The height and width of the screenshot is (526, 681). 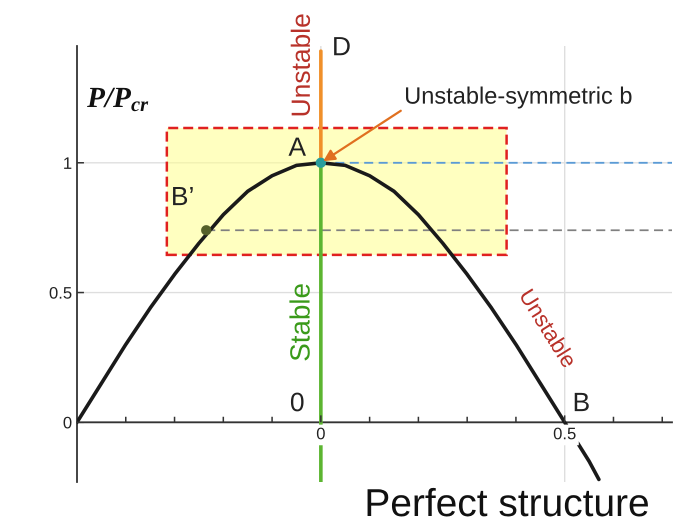 I want to click on annotation: B, so click(x=581, y=402).